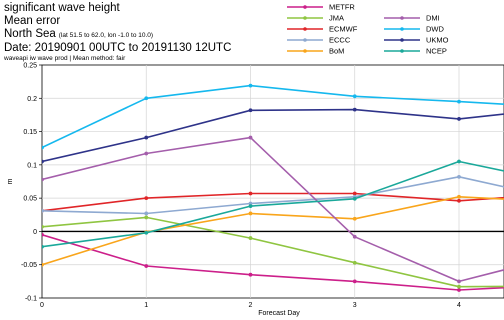 Image resolution: width=504 pixels, height=320 pixels. Describe the element at coordinates (35, 232) in the screenshot. I see `y-tick-label: 0` at that location.